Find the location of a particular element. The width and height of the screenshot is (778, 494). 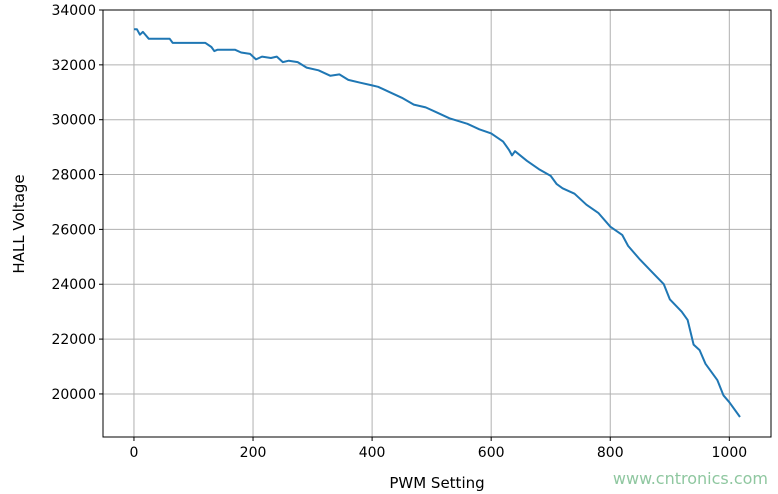

watermark: www.cntronics.com is located at coordinates (690, 478).